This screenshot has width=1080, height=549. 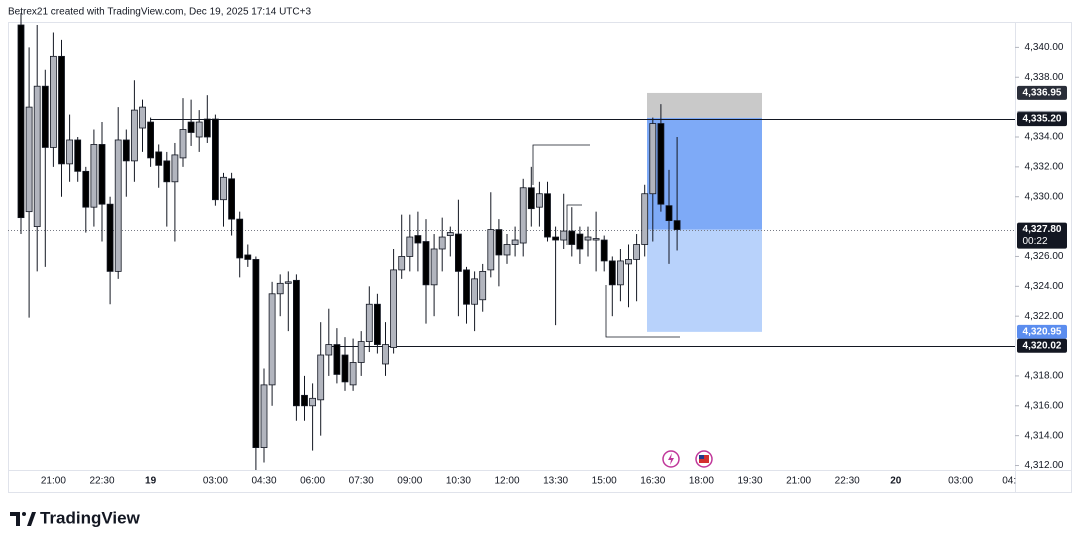 I want to click on y-tick-label: 4,324.00, so click(x=1044, y=286).